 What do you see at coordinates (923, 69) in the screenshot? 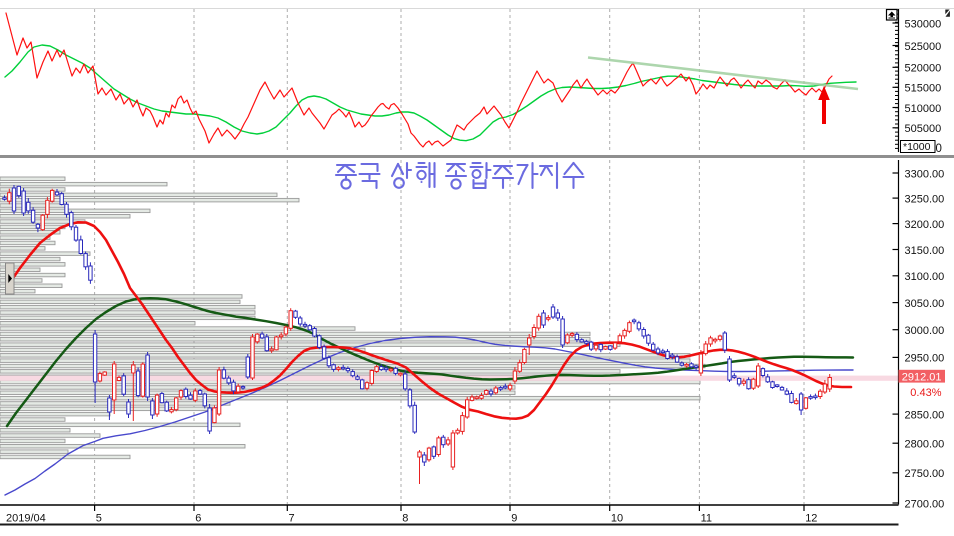
I see `svg-text: 520000` at bounding box center [923, 69].